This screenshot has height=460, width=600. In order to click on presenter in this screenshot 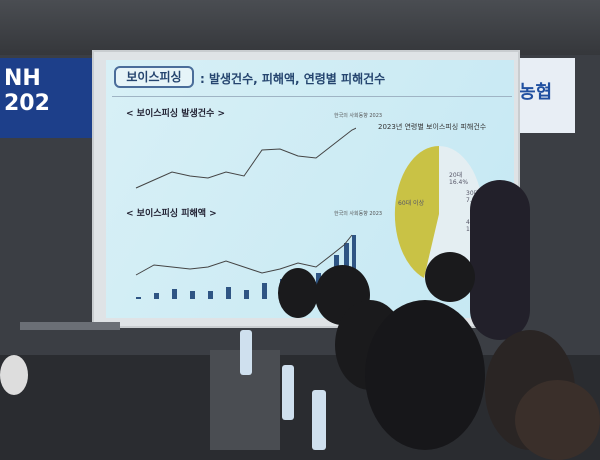, I will do `click(500, 260)`.